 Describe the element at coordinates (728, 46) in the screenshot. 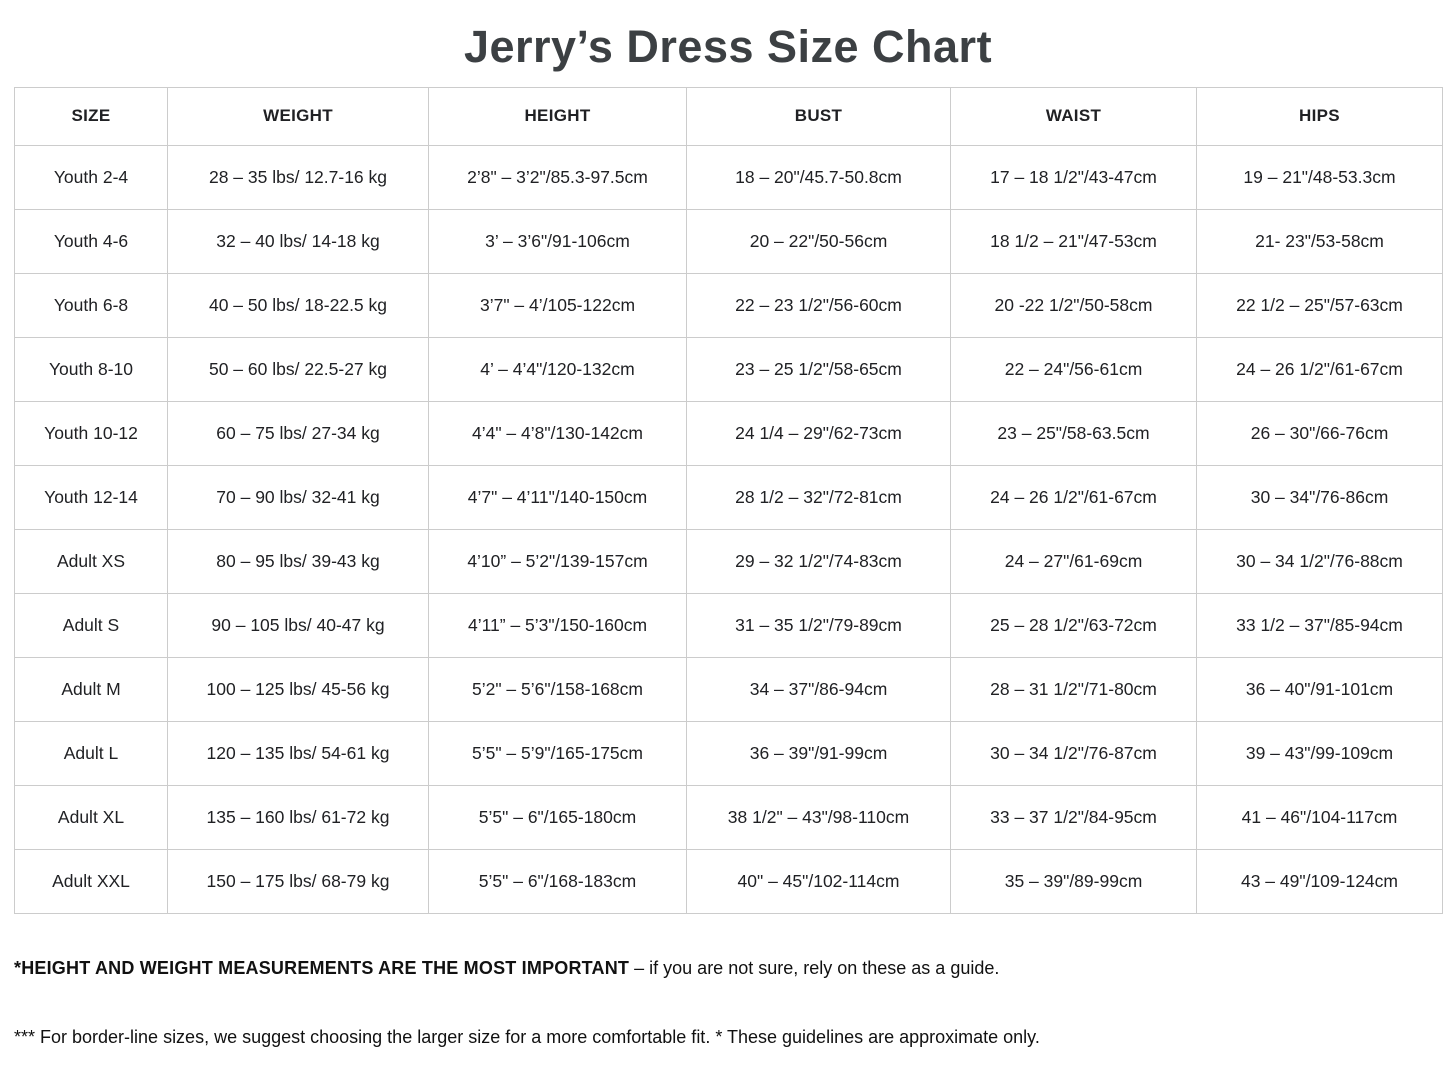

I see `page-title: Jerry’s Dress Size Chart` at that location.